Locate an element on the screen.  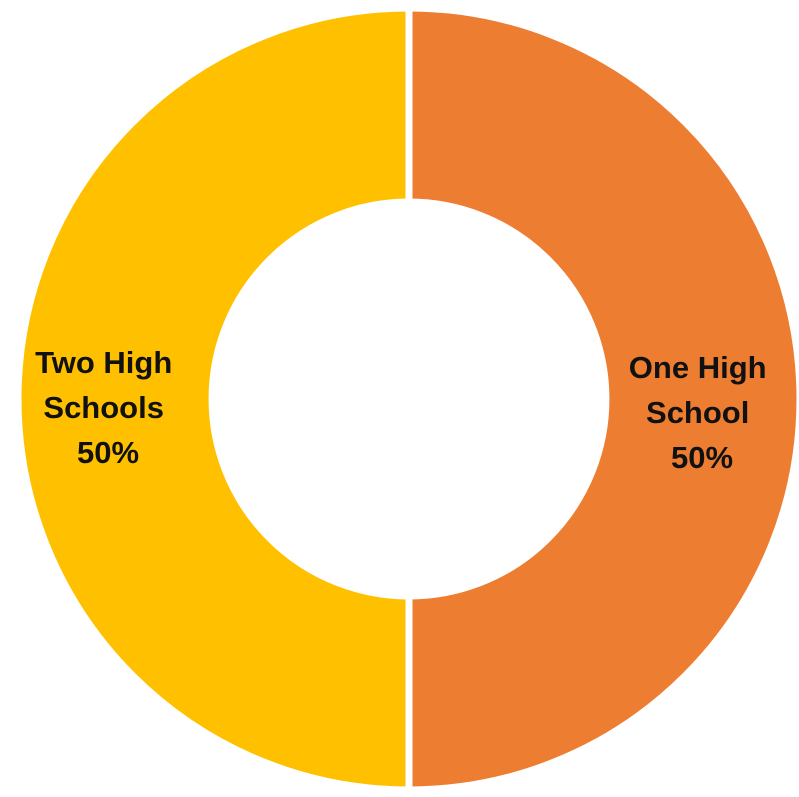
slice-label-one-high-school: One High School 50% is located at coordinates (702, 412).